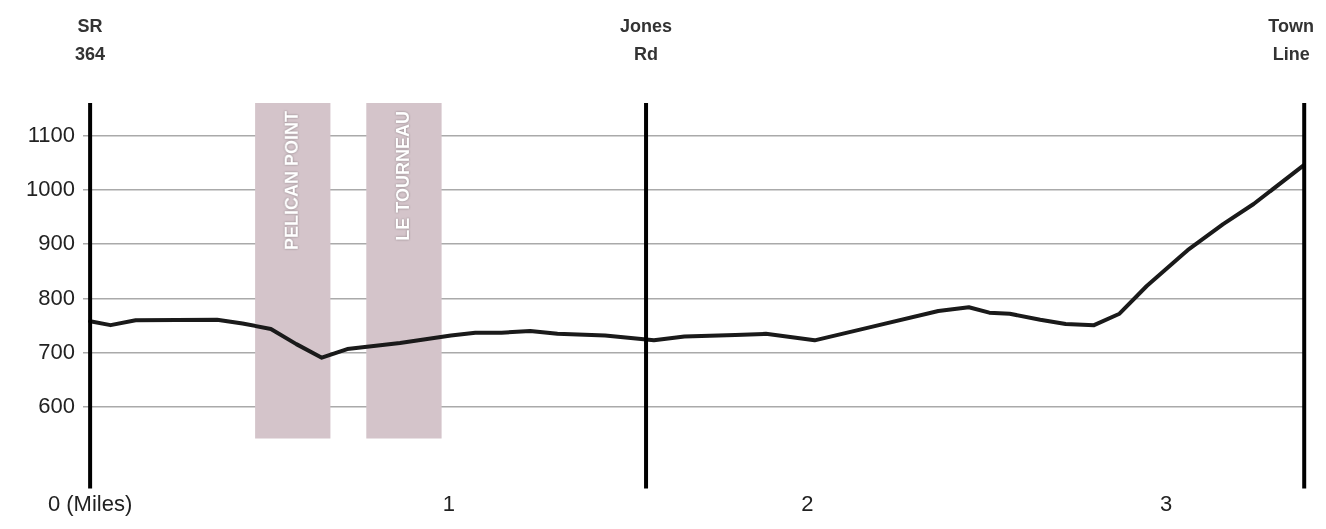 This screenshot has width=1326, height=529. What do you see at coordinates (90, 40) in the screenshot?
I see `ref-line-label: SR 364` at bounding box center [90, 40].